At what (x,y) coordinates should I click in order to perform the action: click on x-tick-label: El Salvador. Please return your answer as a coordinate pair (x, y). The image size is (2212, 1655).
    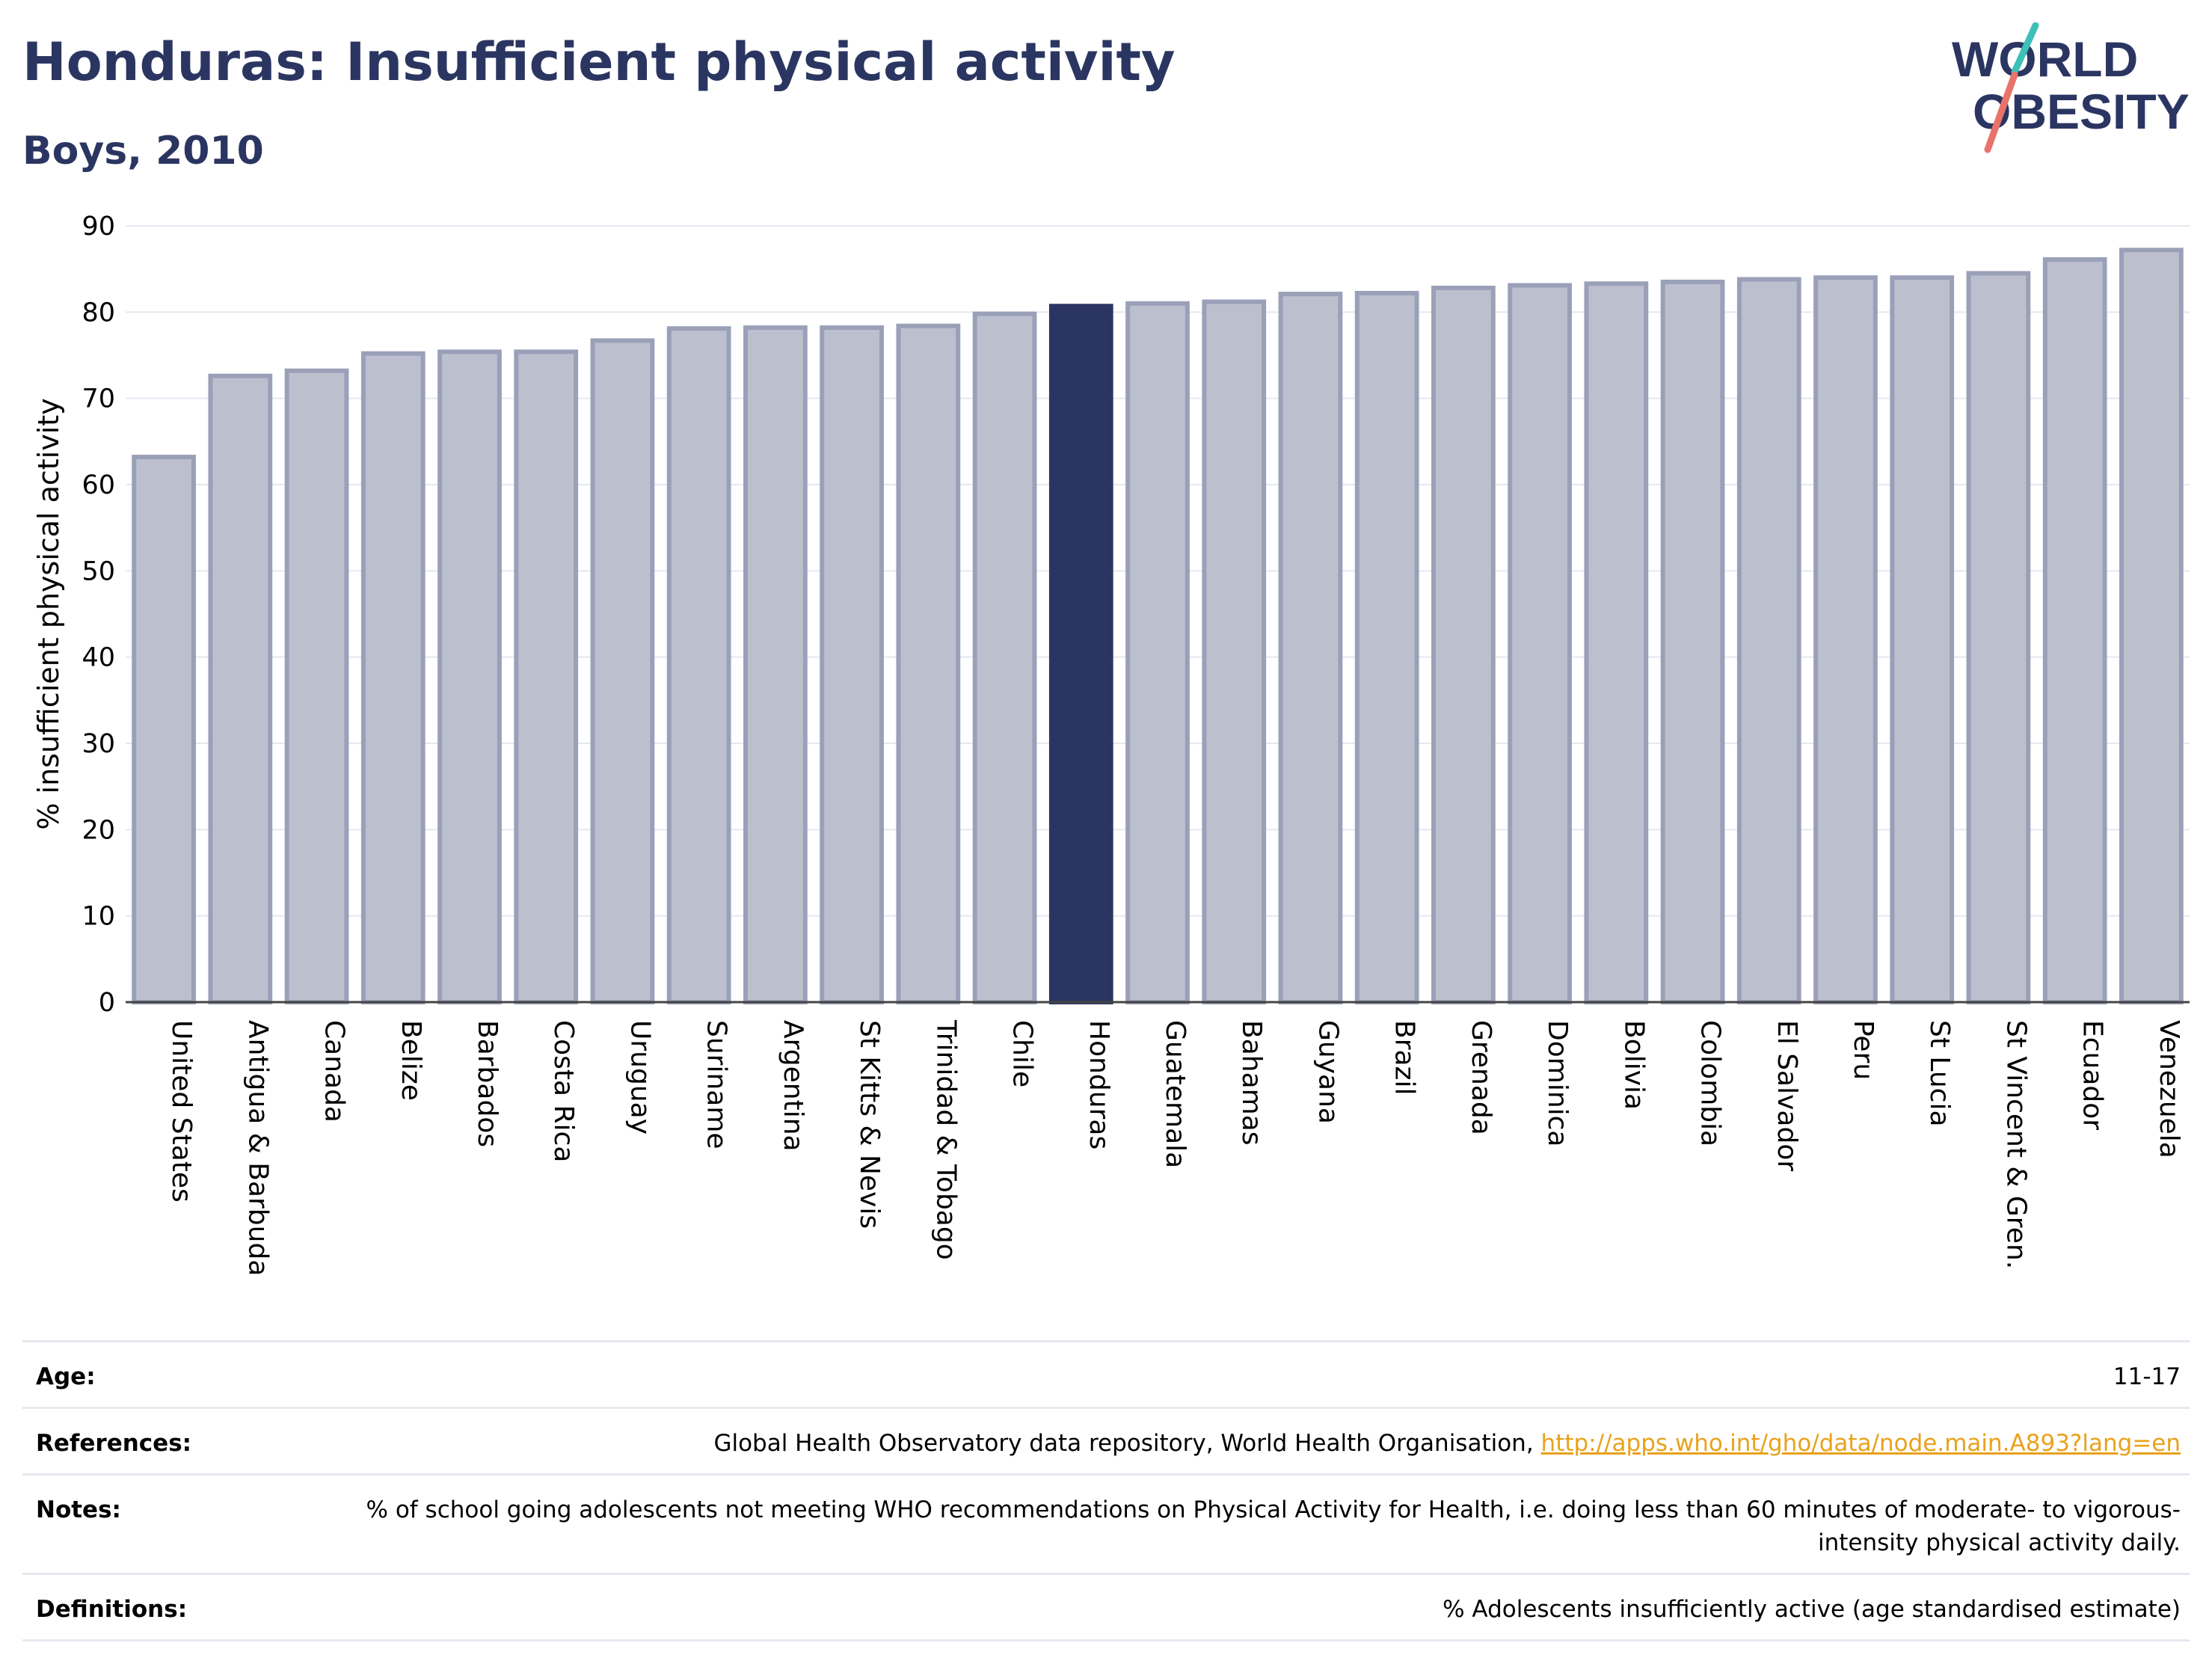
    Looking at the image, I should click on (1787, 1095).